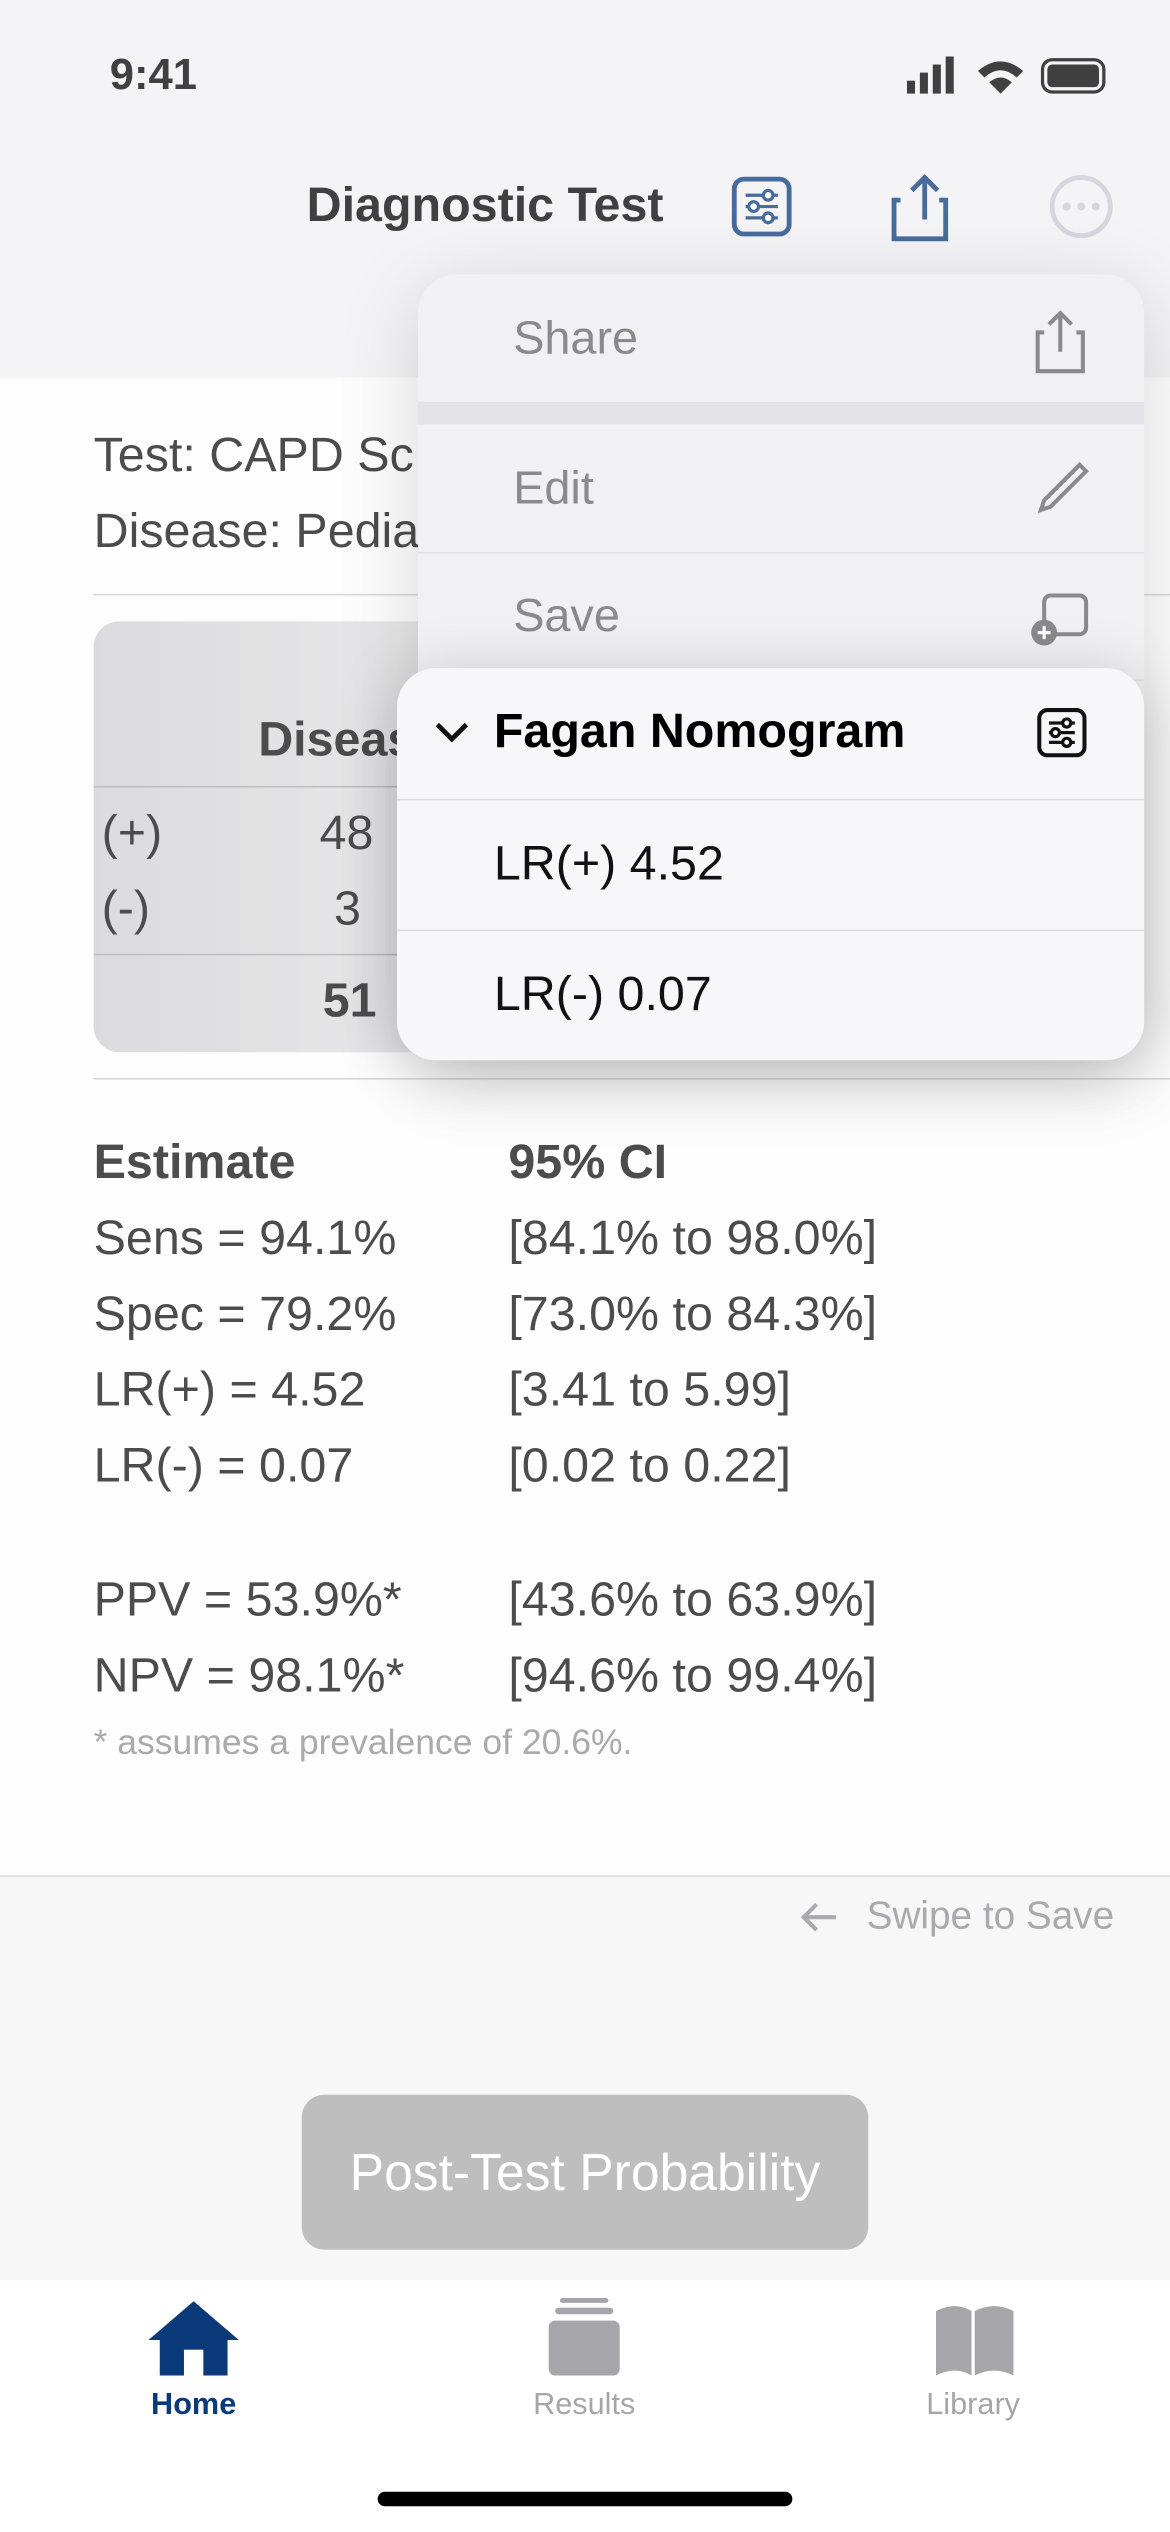  I want to click on divider, so click(631, 1079).